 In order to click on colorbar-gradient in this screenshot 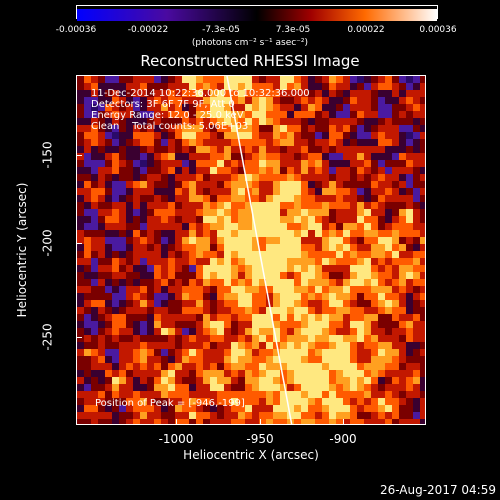, I will do `click(257, 15)`.